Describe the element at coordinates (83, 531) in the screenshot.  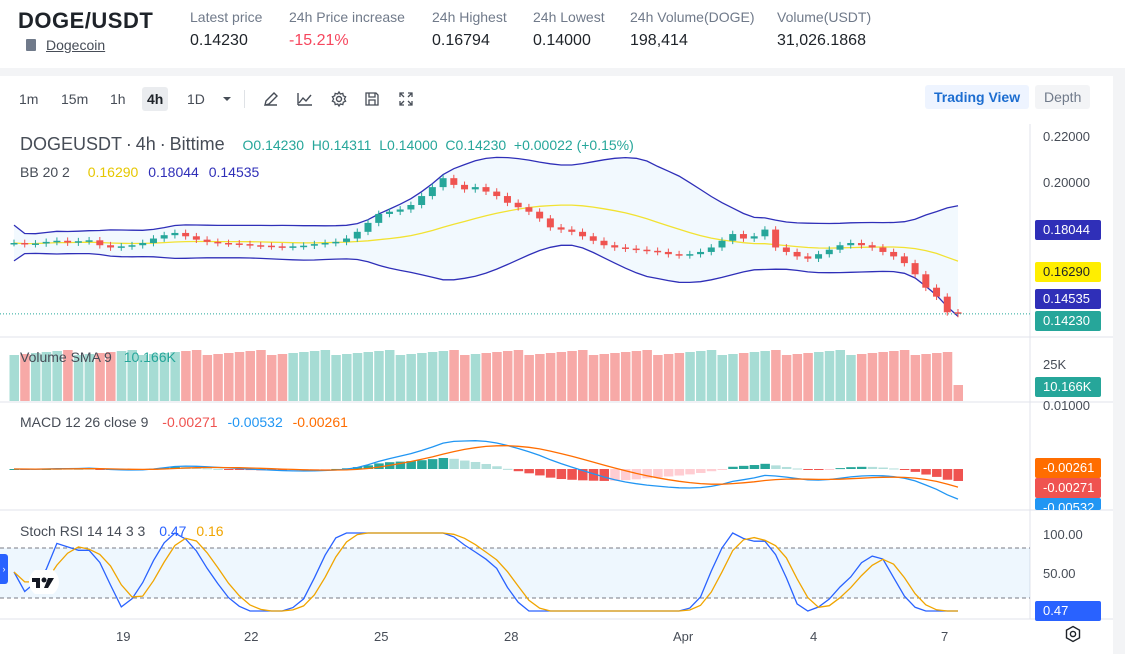
I see `stoch-label: Stoch RSI 14 14 3 3` at that location.